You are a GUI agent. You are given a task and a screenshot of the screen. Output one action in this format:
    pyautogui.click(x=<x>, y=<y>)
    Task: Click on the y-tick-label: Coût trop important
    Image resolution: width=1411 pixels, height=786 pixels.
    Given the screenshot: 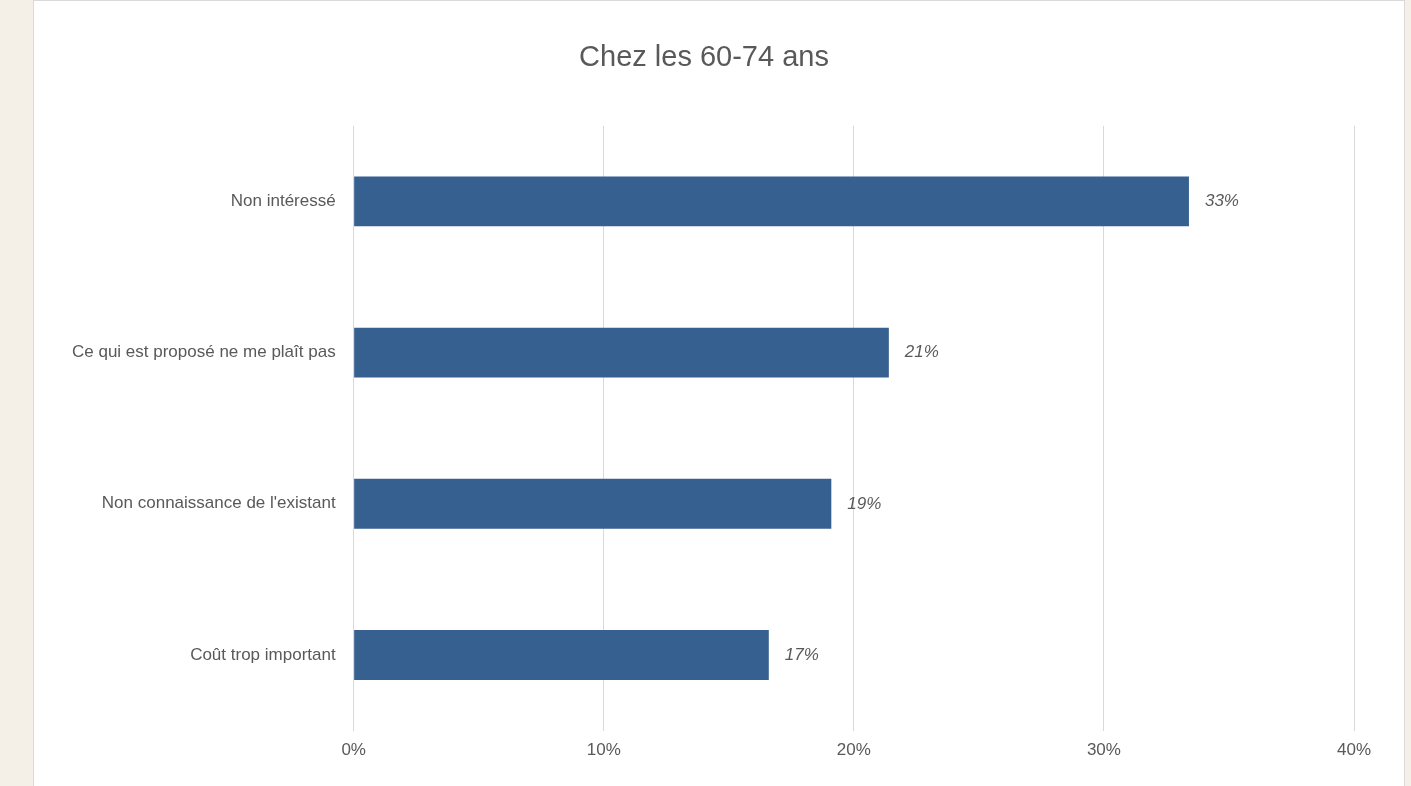 What is the action you would take?
    pyautogui.click(x=263, y=654)
    